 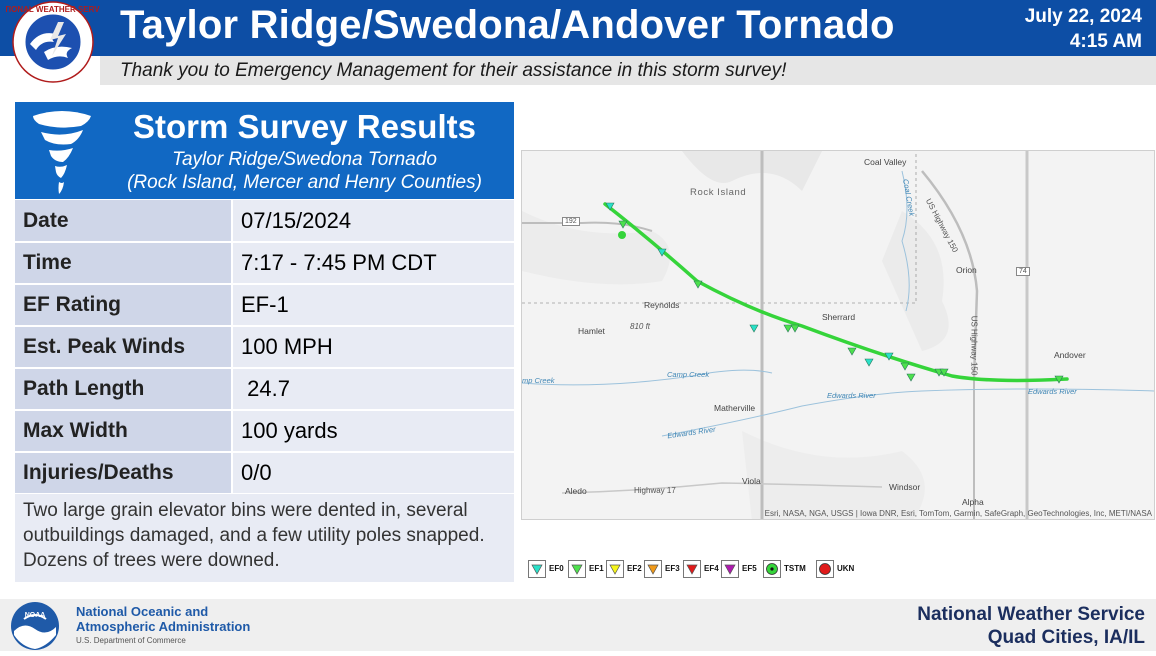 What do you see at coordinates (1066, 637) in the screenshot?
I see `nws-office-line2: Quad Cities, IA/IL` at bounding box center [1066, 637].